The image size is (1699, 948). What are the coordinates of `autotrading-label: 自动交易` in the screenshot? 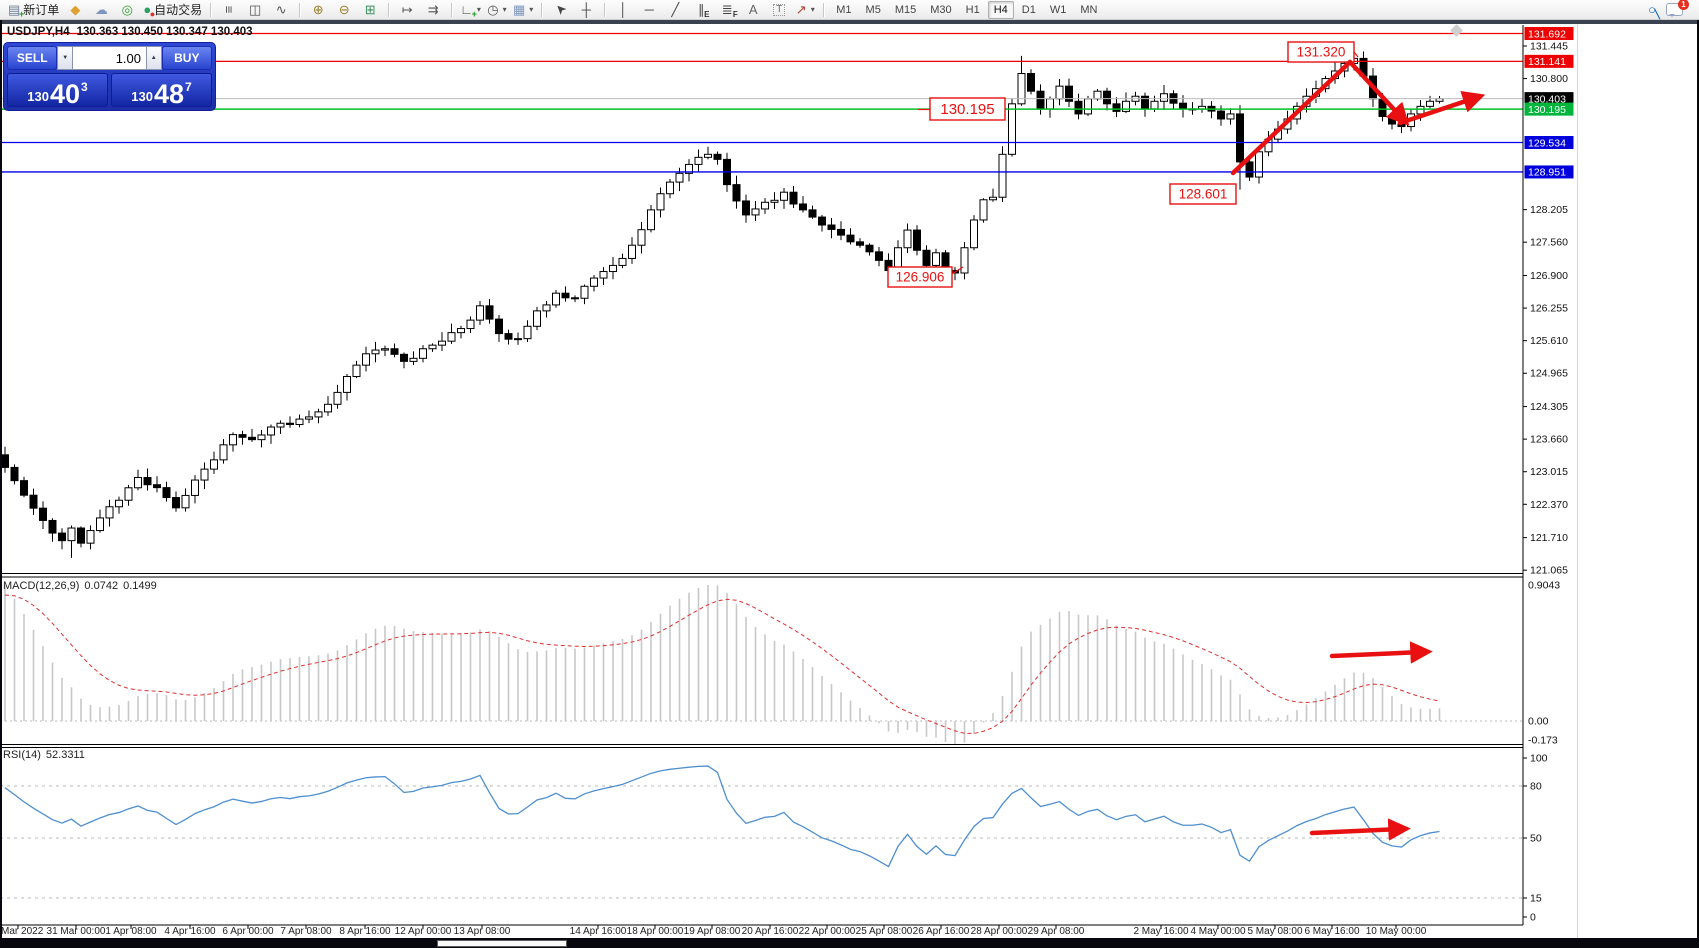 It's located at (178, 10).